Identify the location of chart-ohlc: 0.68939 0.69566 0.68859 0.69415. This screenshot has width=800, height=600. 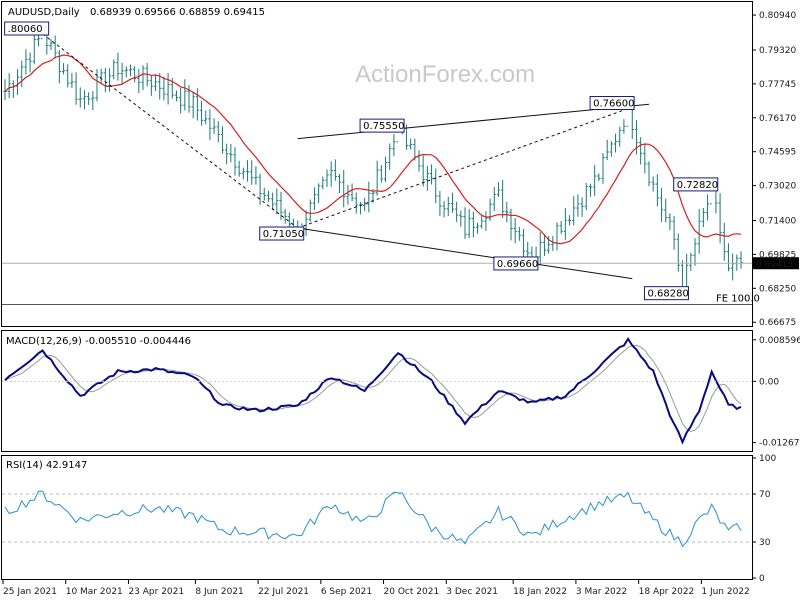
(177, 12).